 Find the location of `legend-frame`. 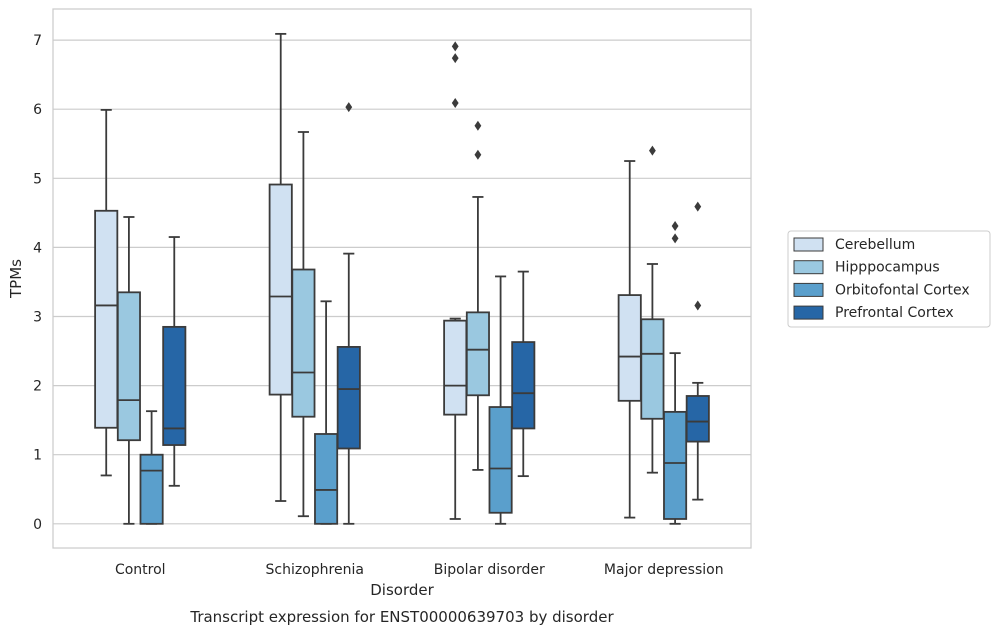

legend-frame is located at coordinates (889, 279).